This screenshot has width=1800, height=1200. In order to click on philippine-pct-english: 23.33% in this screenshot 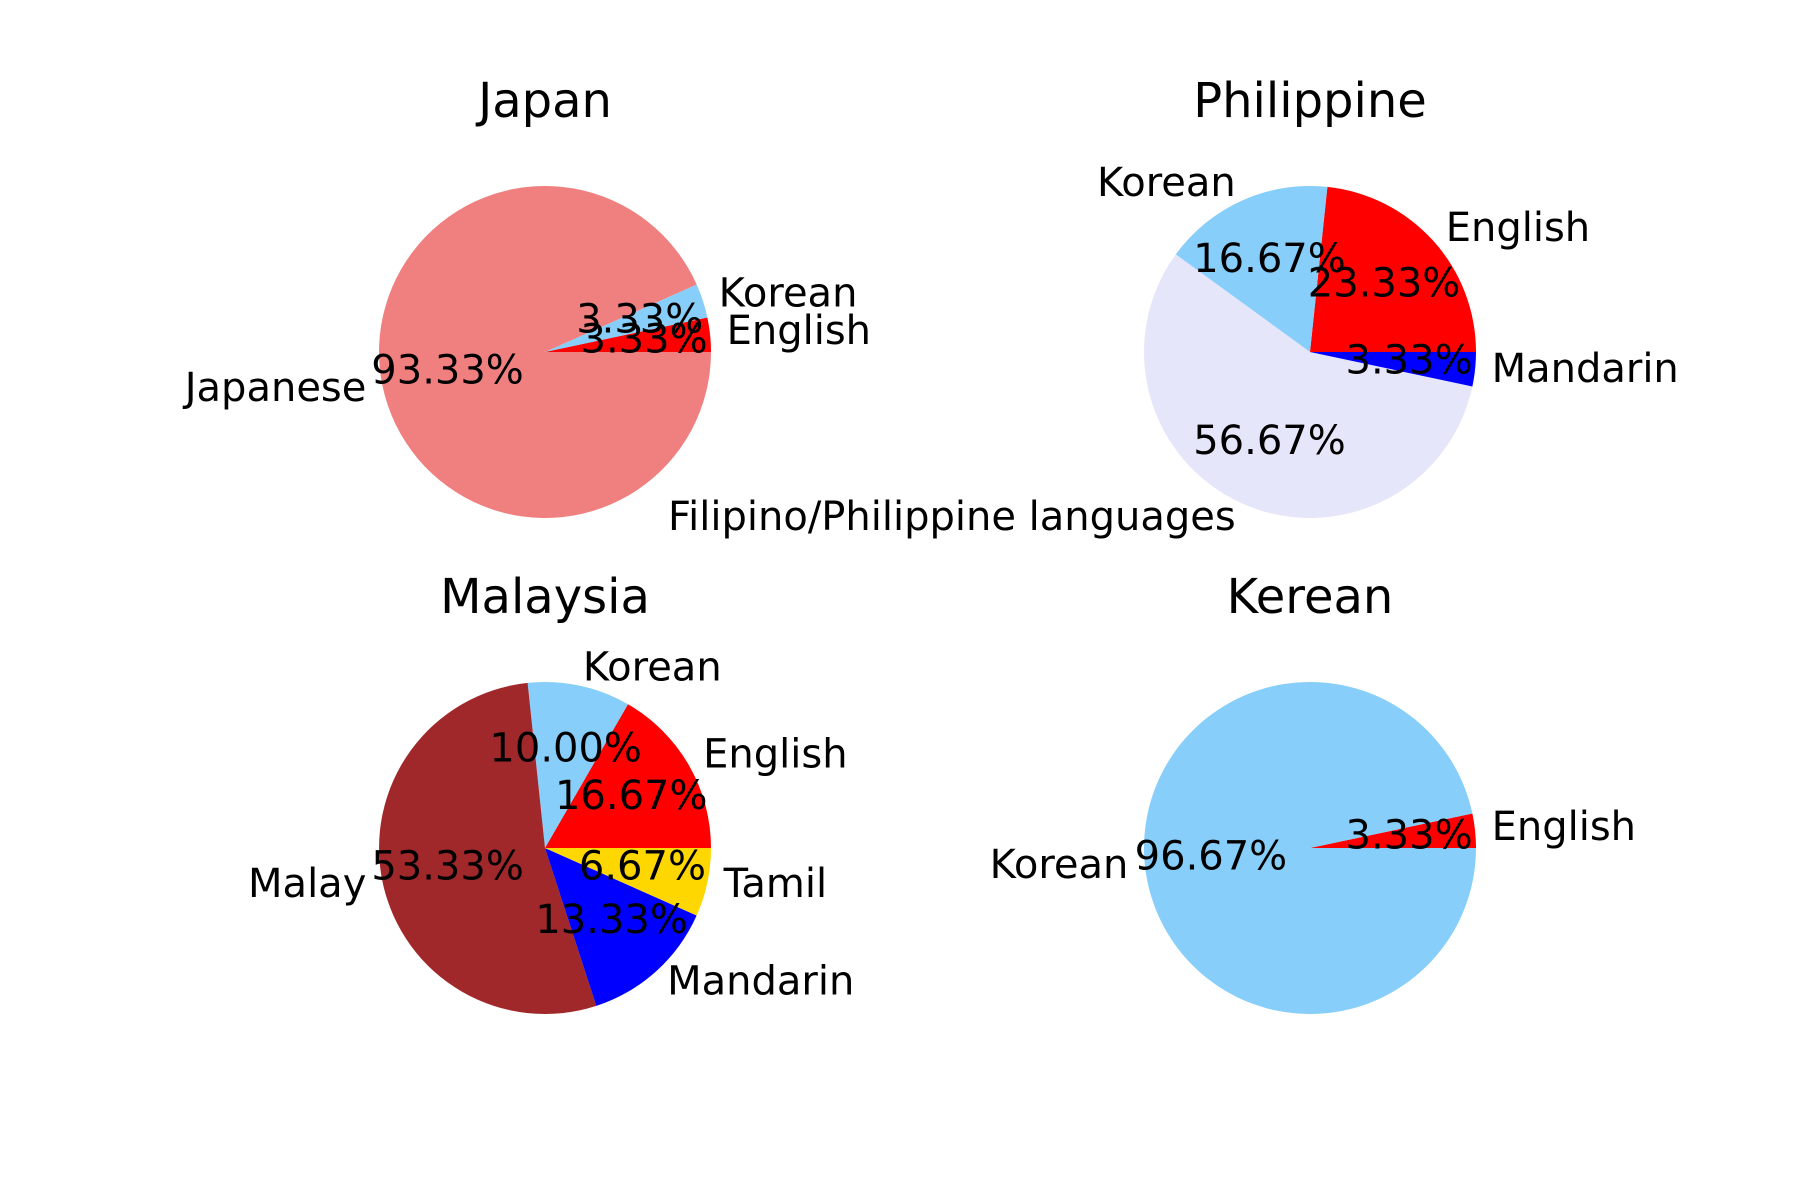, I will do `click(1384, 283)`.